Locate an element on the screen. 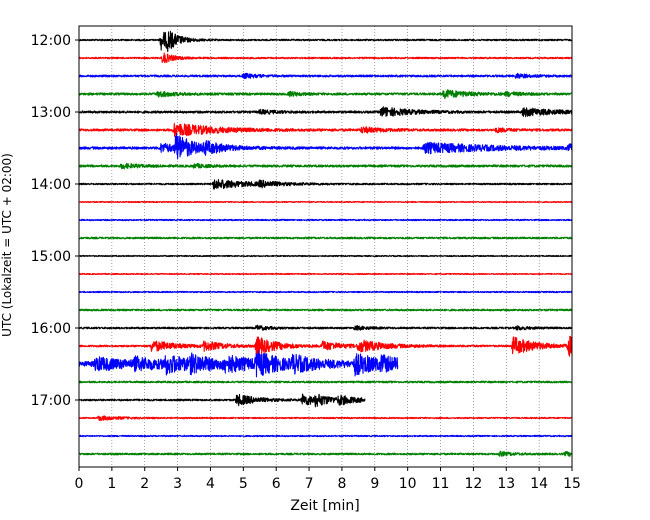 The width and height of the screenshot is (650, 520). x-tick-label: 12 is located at coordinates (473, 484).